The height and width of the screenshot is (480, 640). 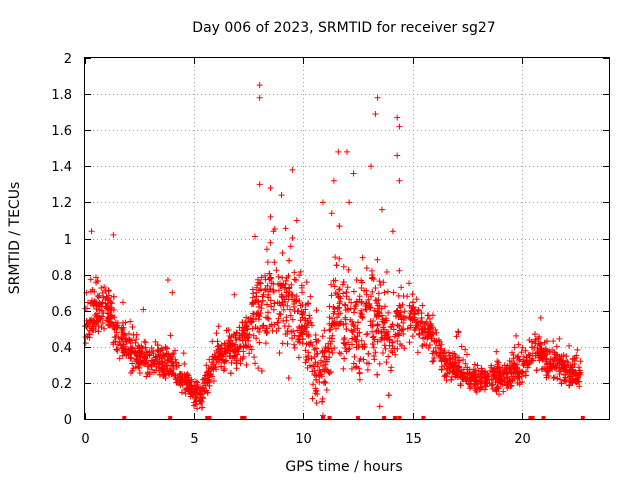 What do you see at coordinates (68, 240) in the screenshot?
I see `y-tick-label: 1` at bounding box center [68, 240].